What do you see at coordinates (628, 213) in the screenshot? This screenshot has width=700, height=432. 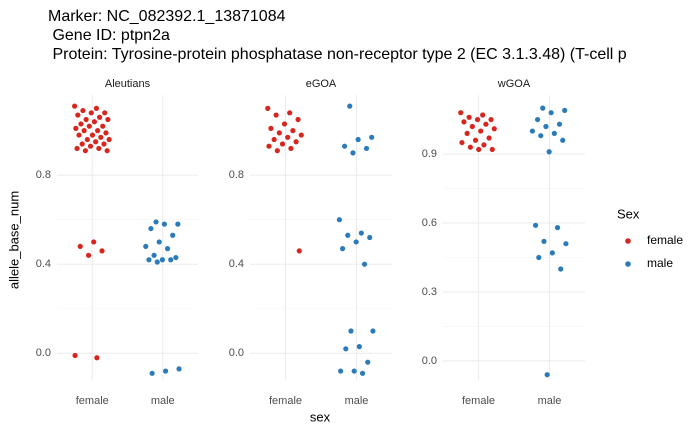 I see `legend-title: Sex` at bounding box center [628, 213].